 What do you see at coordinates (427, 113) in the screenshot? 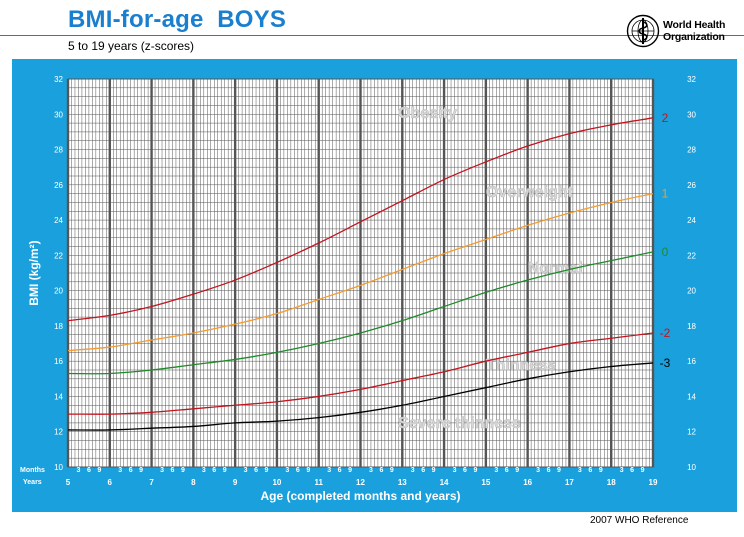
I see `zone-label: Obesity` at bounding box center [427, 113].